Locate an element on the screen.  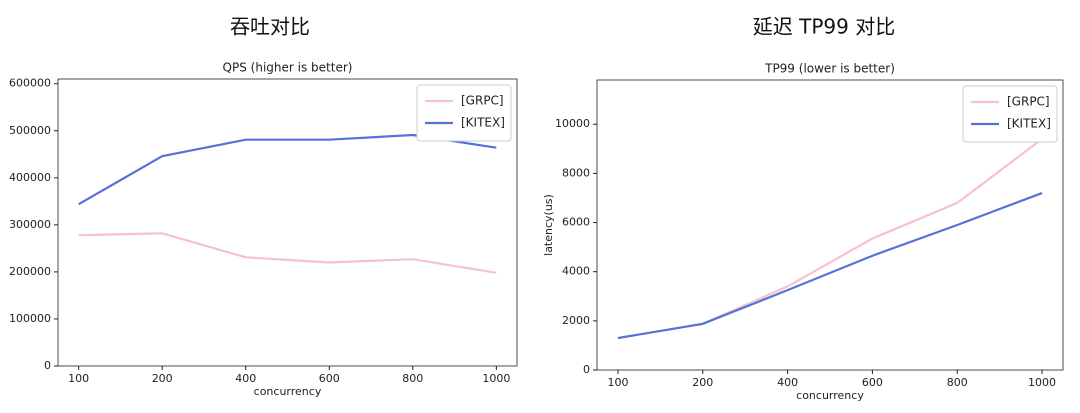
y-tick-label: 2000 is located at coordinates (576, 320).